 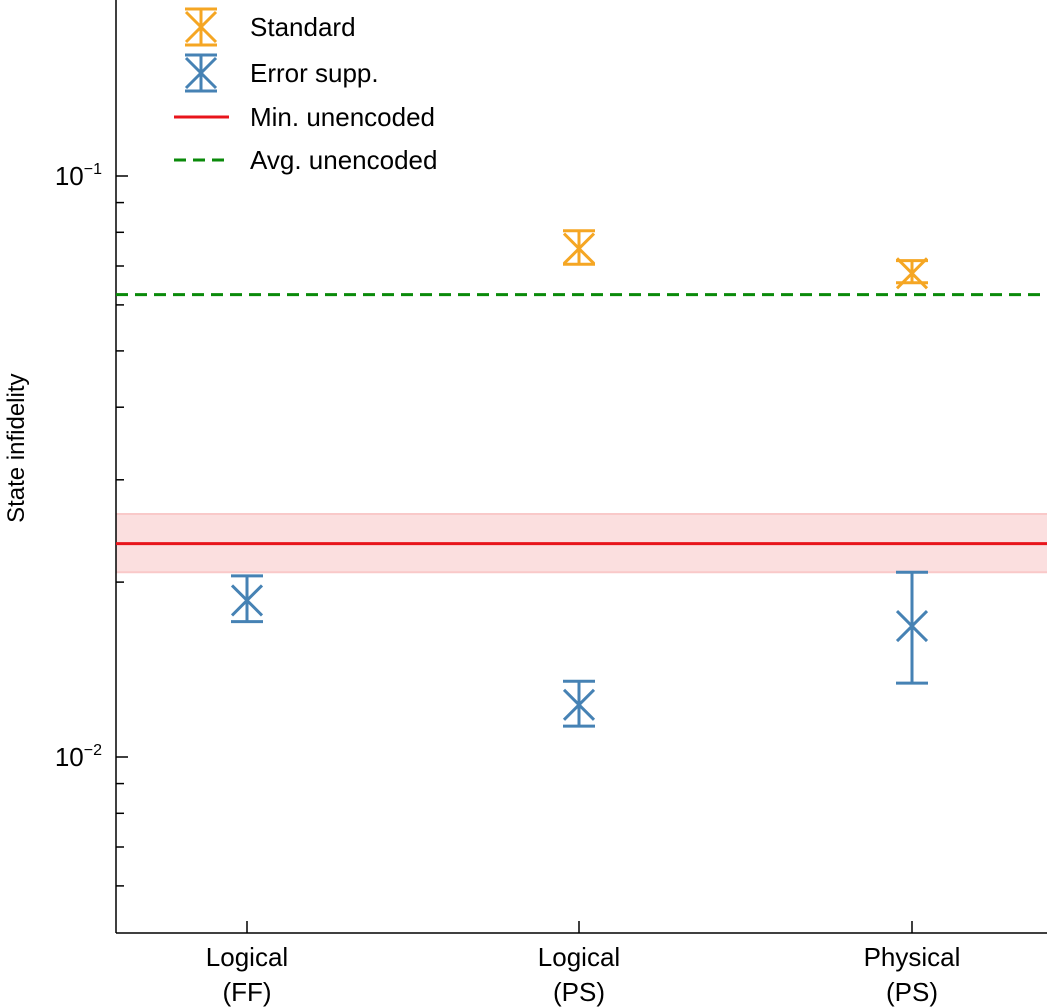 I want to click on legend-error-supp-x-marker, so click(x=201, y=73).